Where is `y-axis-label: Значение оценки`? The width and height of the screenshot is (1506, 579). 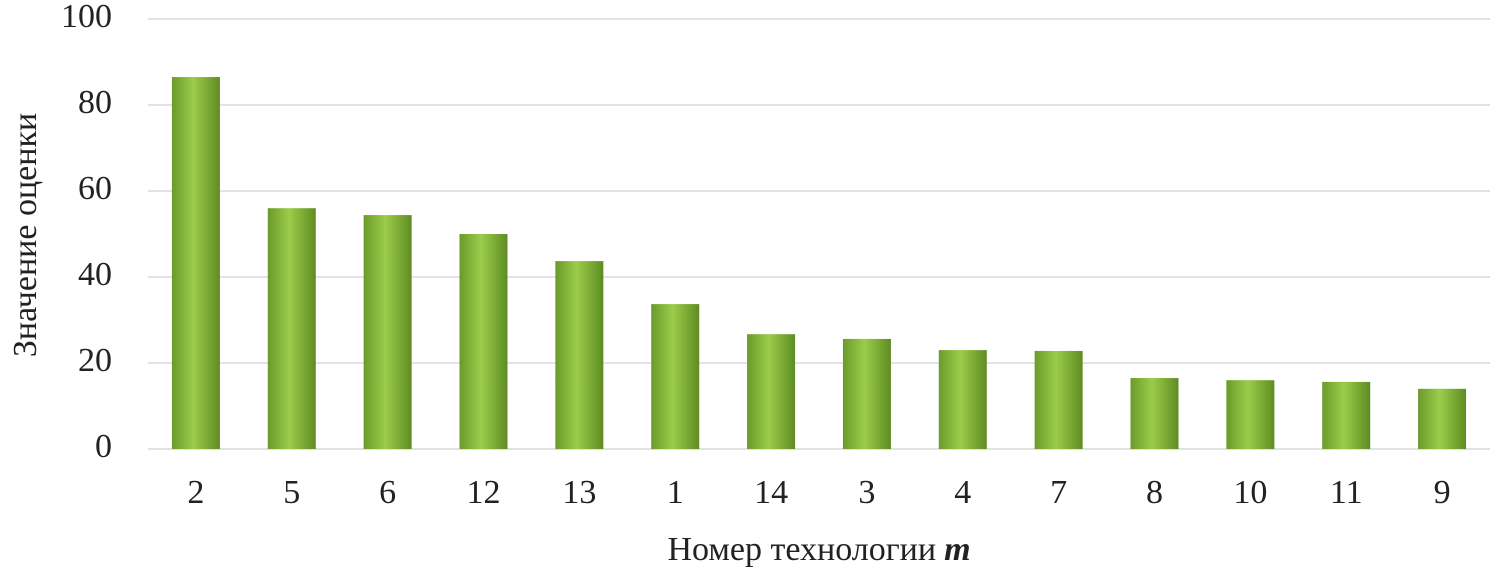 y-axis-label: Значение оценки is located at coordinates (25, 235).